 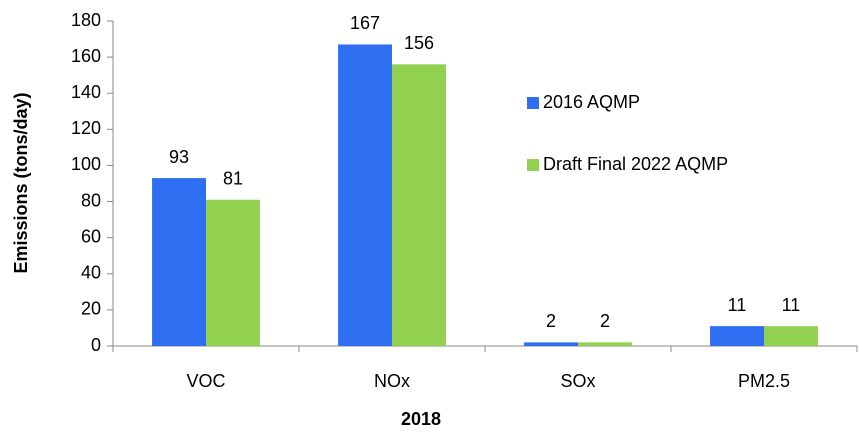 What do you see at coordinates (91, 273) in the screenshot?
I see `y-tick-label: 40` at bounding box center [91, 273].